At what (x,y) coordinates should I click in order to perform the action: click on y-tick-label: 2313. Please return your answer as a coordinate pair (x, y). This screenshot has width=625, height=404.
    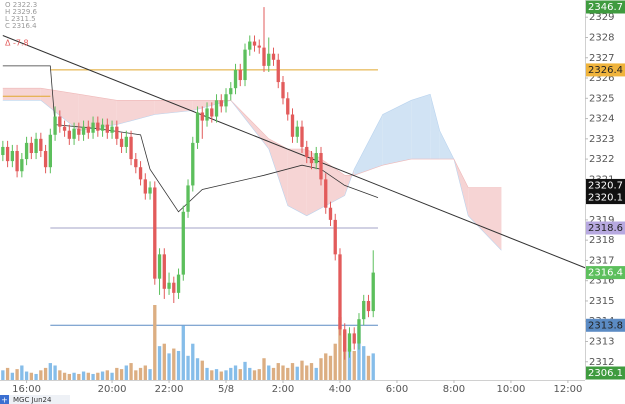
    Looking at the image, I should click on (601, 341).